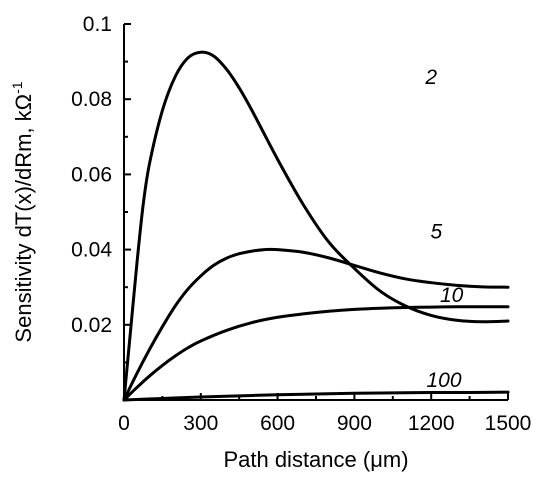  What do you see at coordinates (443, 380) in the screenshot?
I see `series-label-100: 100` at bounding box center [443, 380].